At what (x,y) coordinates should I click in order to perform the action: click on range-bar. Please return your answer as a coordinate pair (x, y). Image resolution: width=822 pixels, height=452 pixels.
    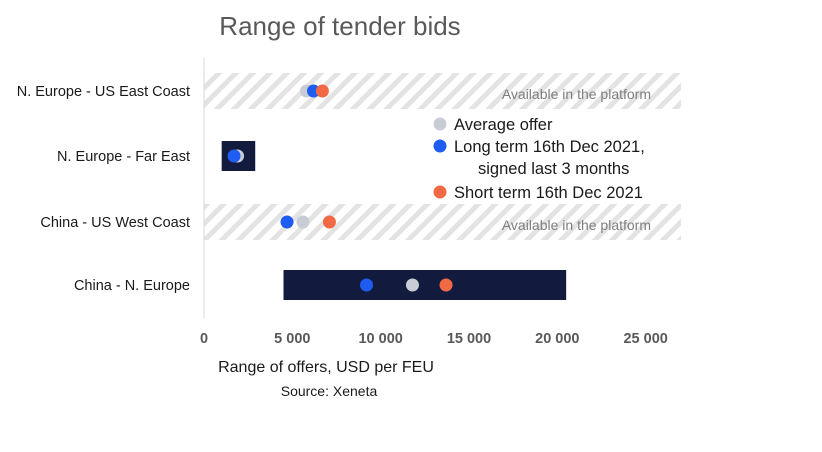
    Looking at the image, I should click on (425, 285).